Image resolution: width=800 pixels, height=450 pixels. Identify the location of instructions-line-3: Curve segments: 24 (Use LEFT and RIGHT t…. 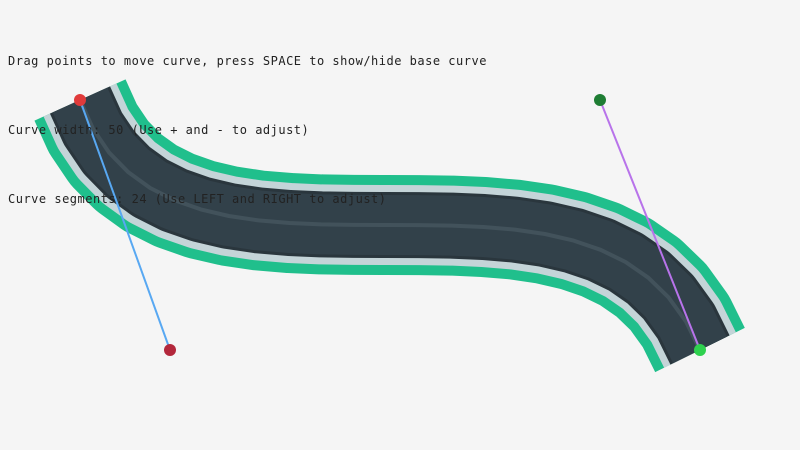
(197, 199).